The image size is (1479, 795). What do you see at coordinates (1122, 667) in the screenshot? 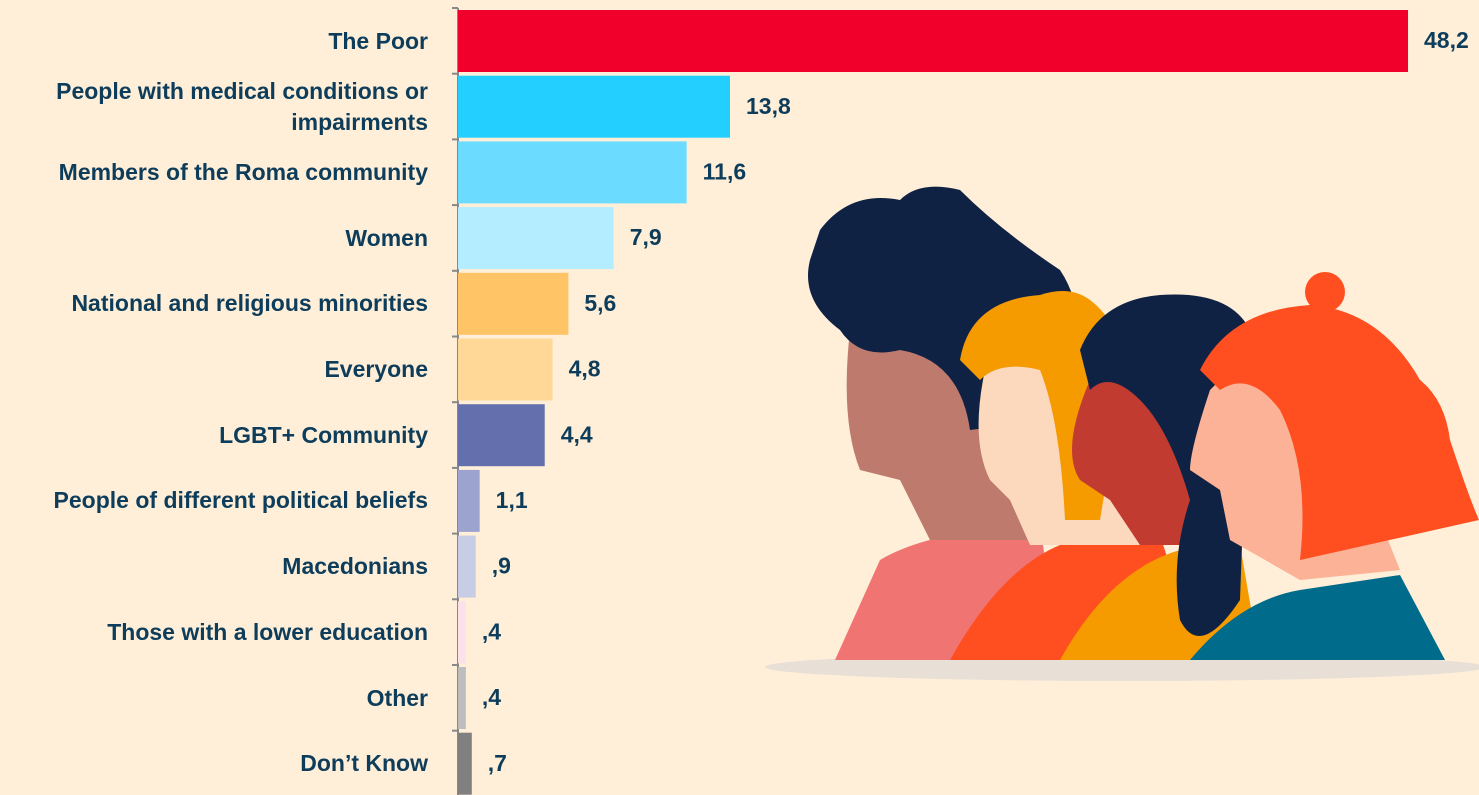
I see `shadow` at bounding box center [1122, 667].